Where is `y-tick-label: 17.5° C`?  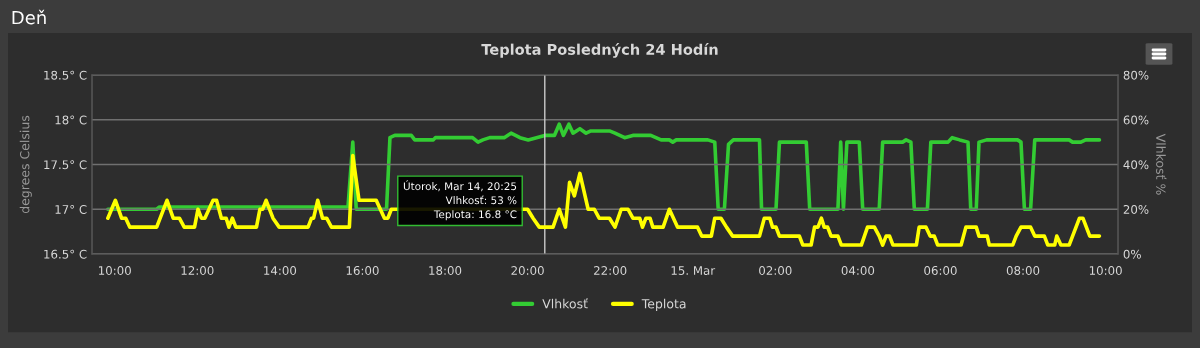 y-tick-label: 17.5° C is located at coordinates (65, 165).